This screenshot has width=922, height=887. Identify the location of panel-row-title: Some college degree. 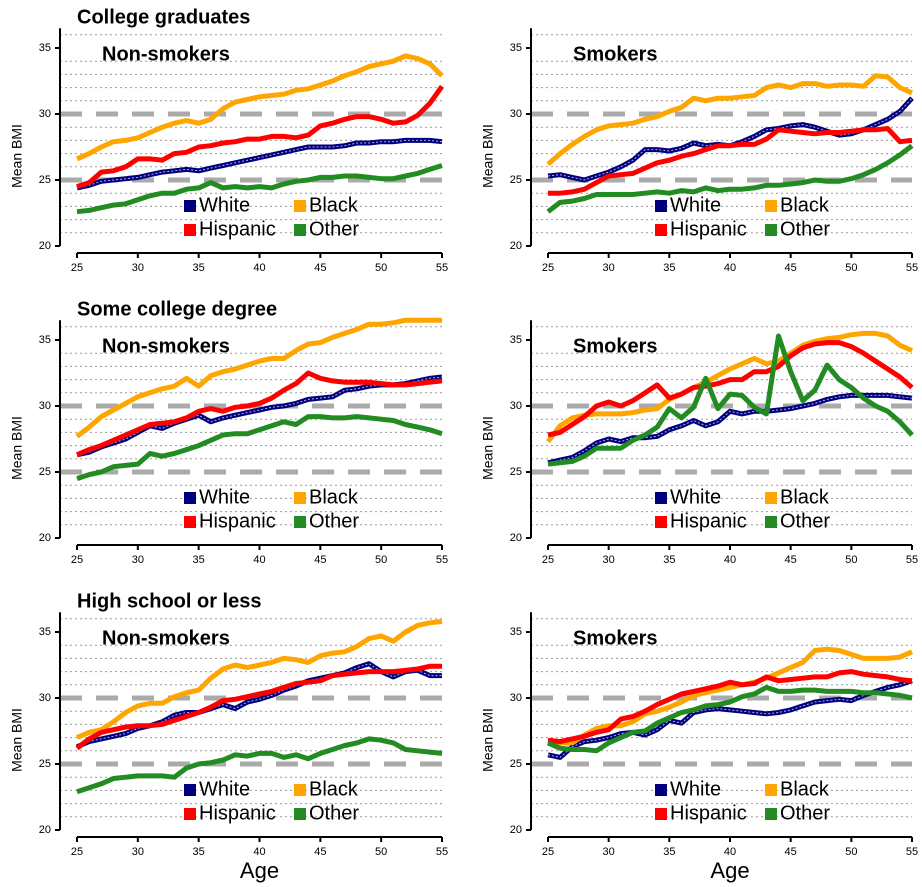
(177, 309).